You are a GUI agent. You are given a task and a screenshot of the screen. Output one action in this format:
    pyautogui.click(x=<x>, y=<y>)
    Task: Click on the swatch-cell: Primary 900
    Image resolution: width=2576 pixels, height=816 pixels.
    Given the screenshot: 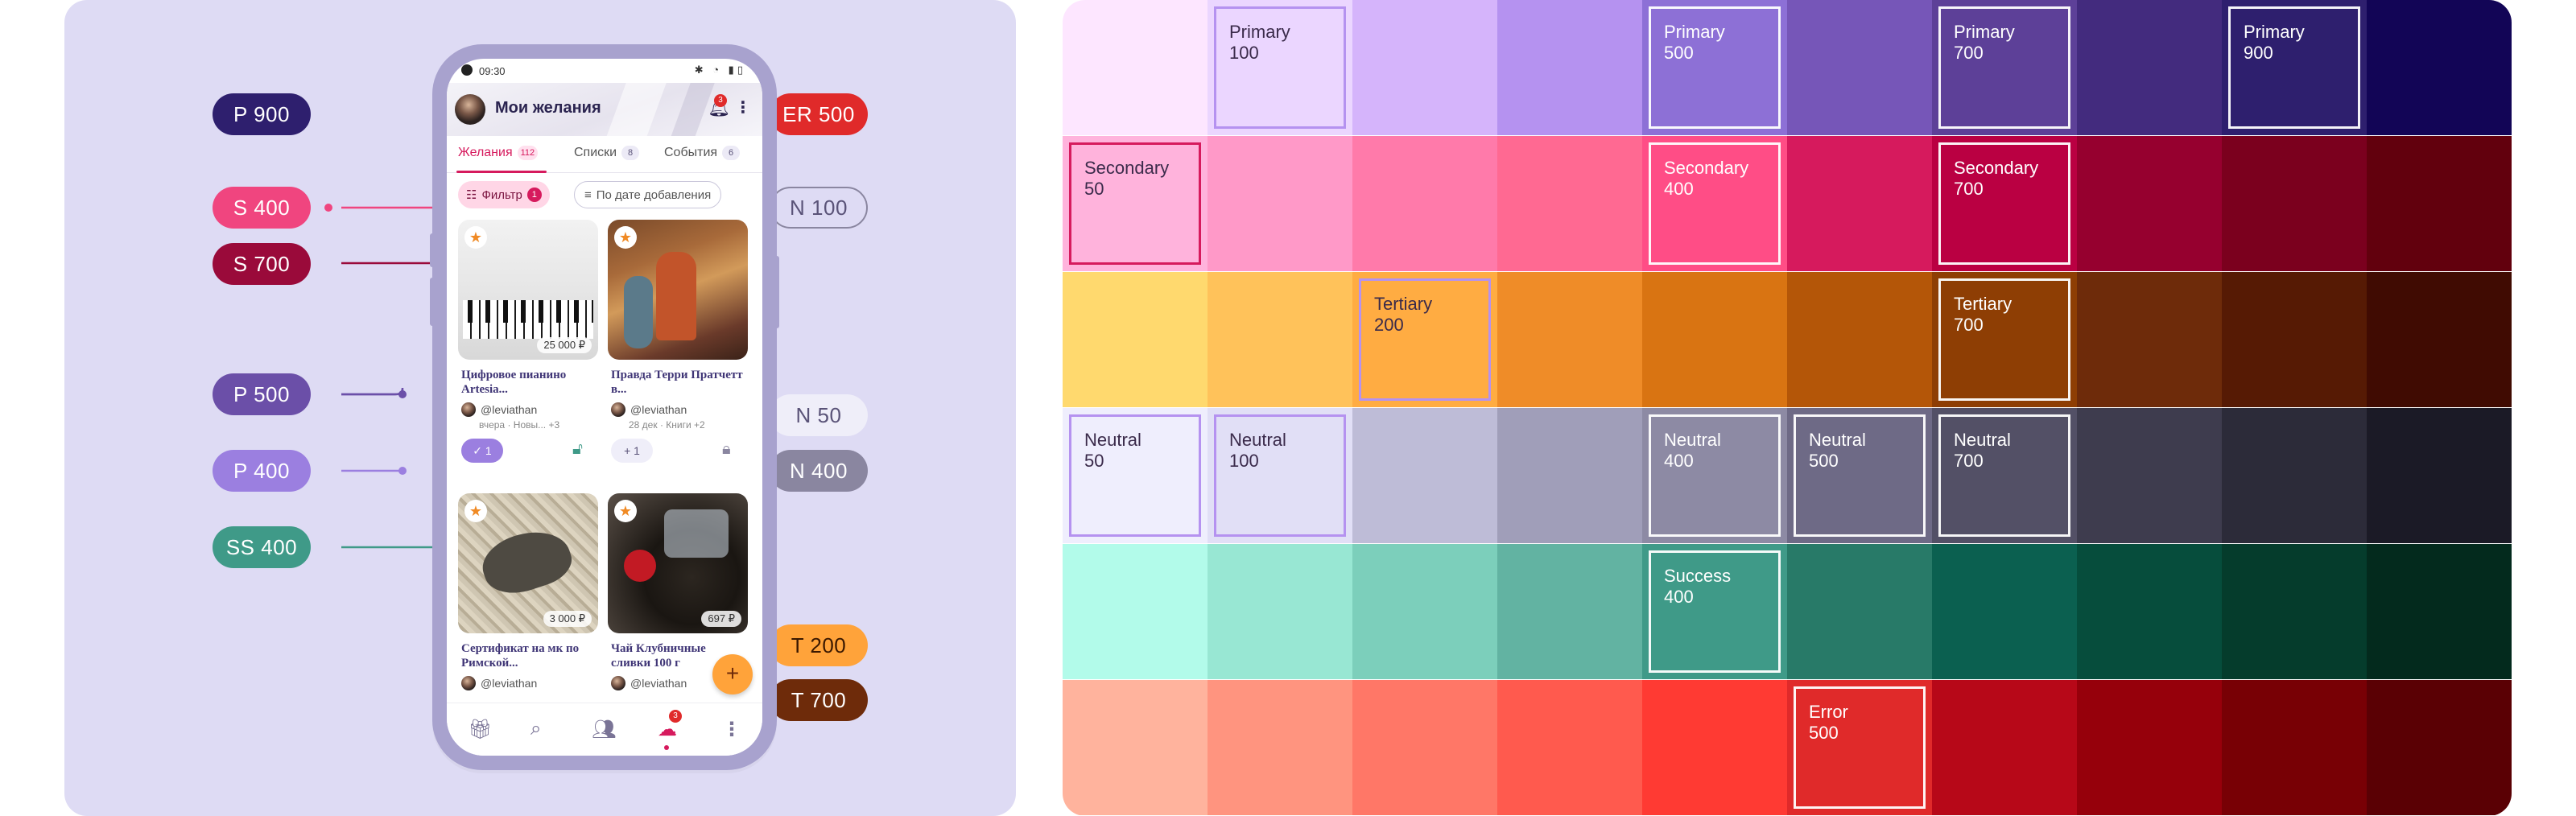 What is the action you would take?
    pyautogui.click(x=2294, y=67)
    